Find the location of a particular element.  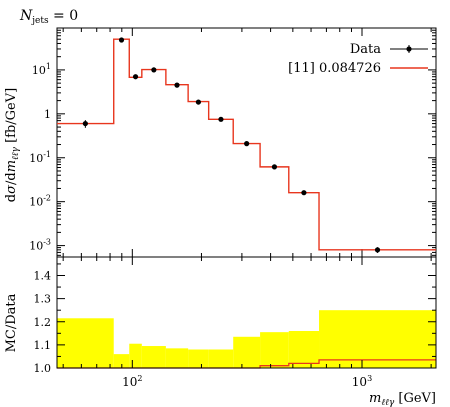

main-y-tick-label: 10⁻² is located at coordinates (40, 201).